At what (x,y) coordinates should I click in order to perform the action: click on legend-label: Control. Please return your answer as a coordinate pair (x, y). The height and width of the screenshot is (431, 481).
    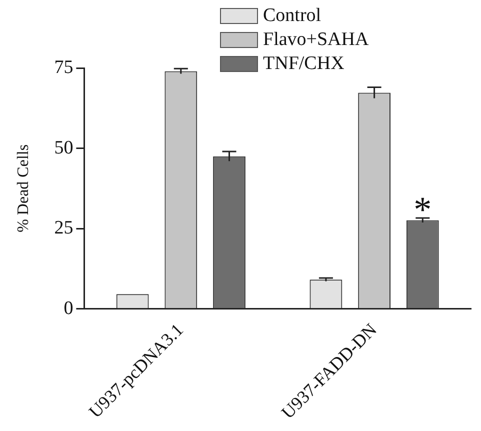
    Looking at the image, I should click on (292, 16).